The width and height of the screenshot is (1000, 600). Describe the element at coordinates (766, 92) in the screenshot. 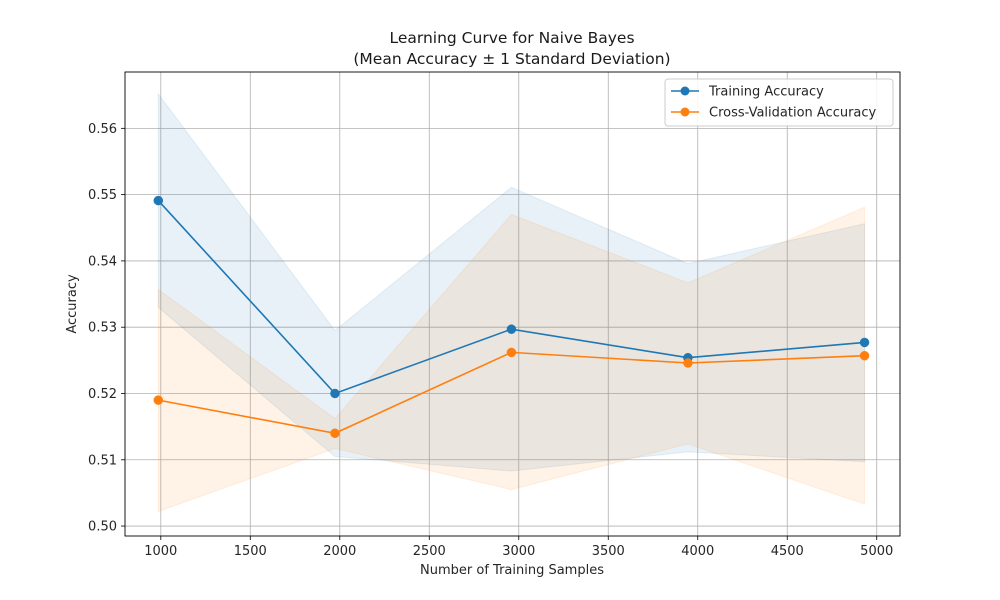

I see `legend-label-training: Training Accuracy` at that location.